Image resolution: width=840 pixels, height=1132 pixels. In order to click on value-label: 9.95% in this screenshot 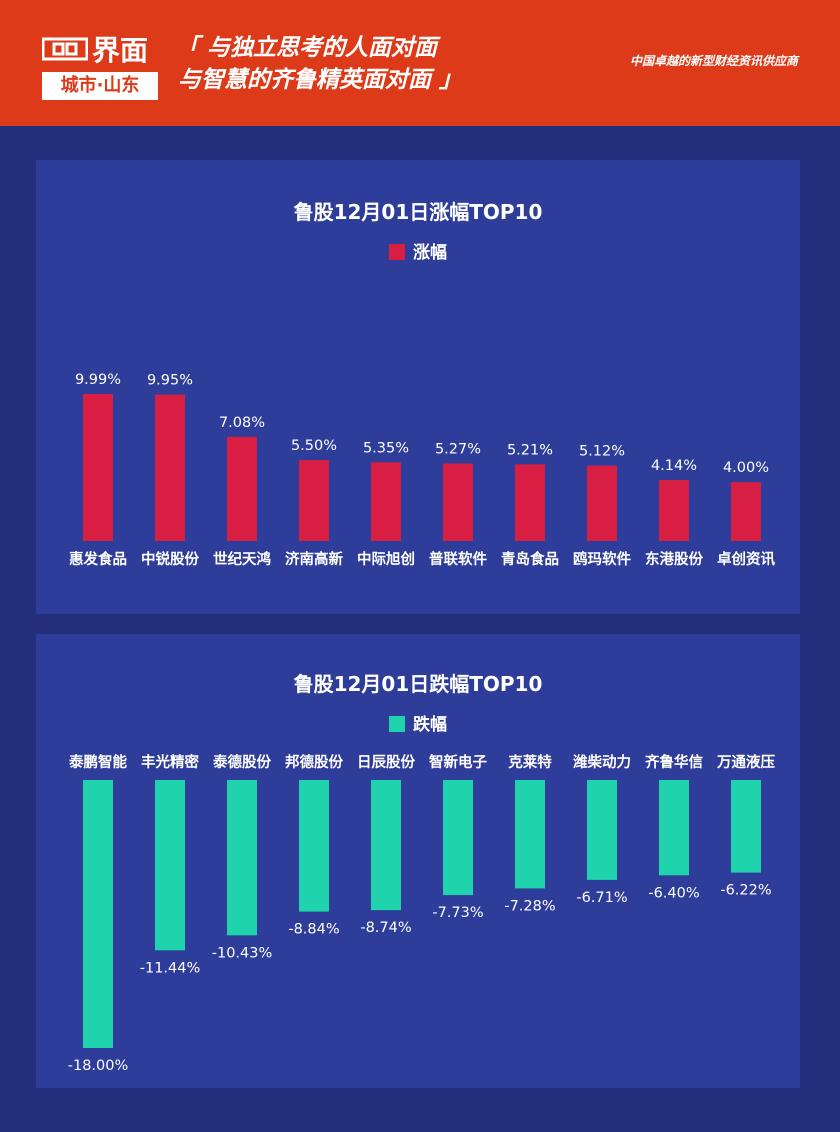, I will do `click(170, 381)`.